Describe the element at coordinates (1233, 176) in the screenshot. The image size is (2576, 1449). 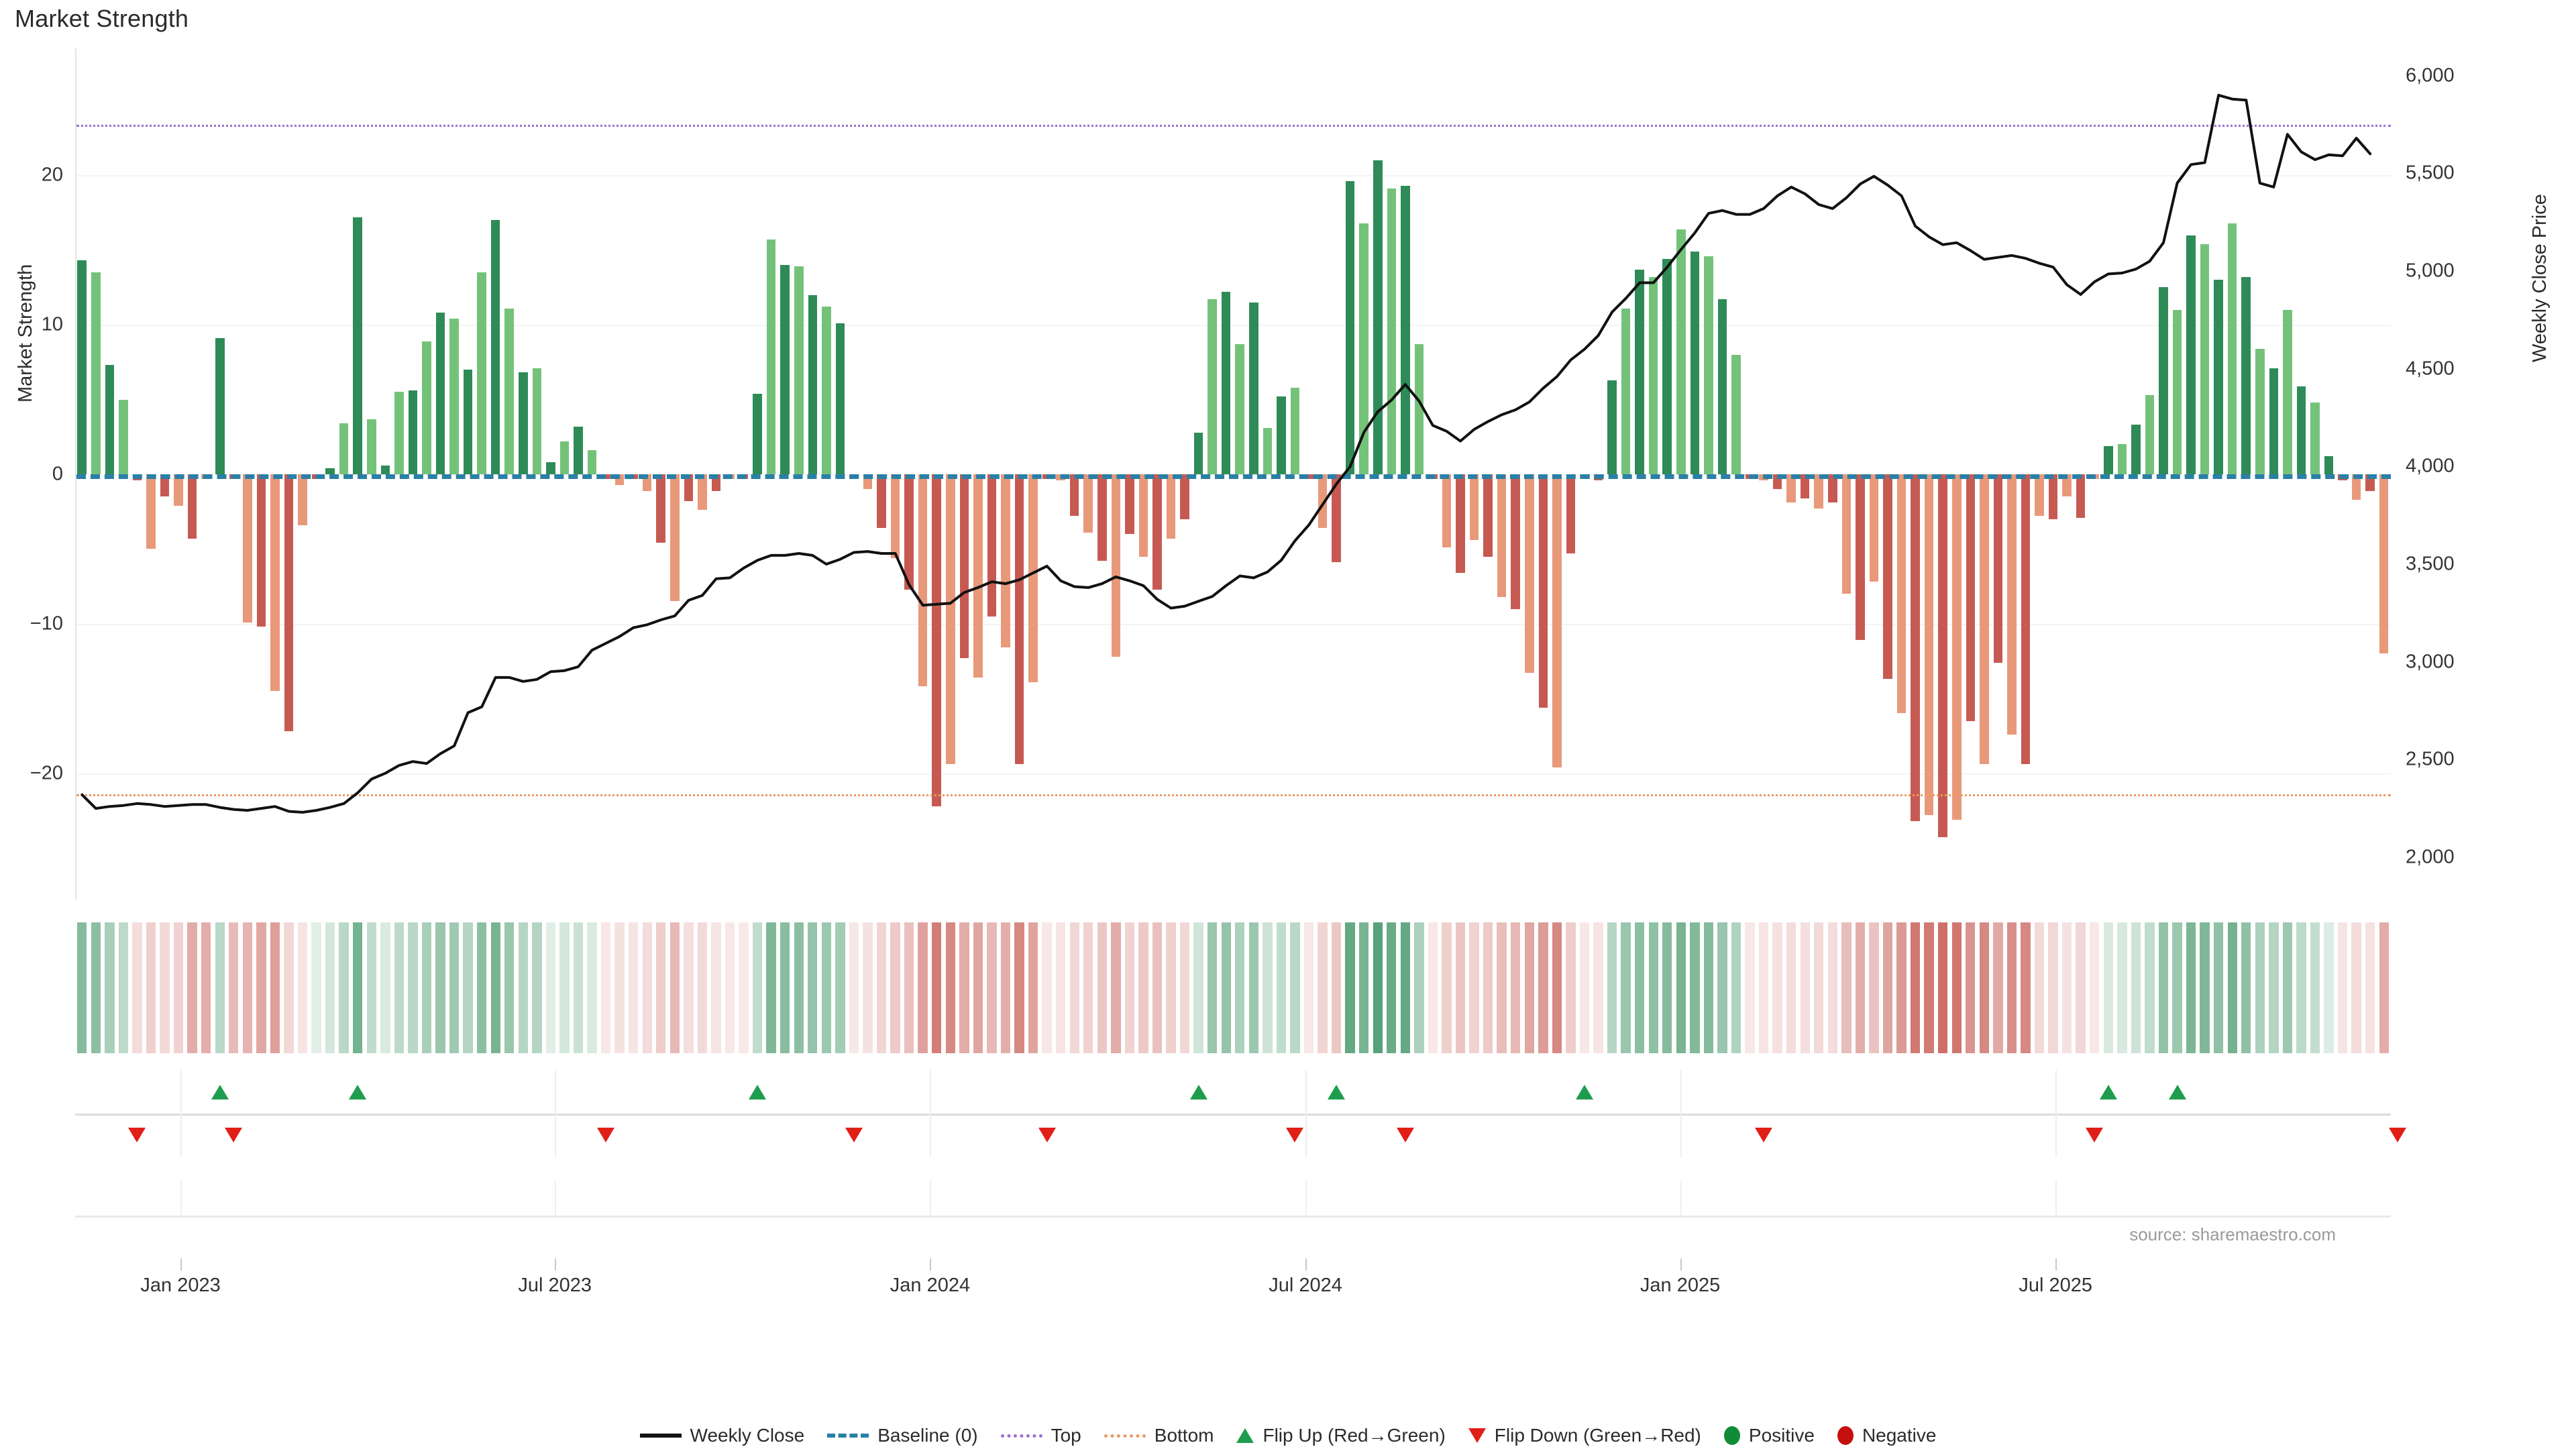
I see `gridline` at that location.